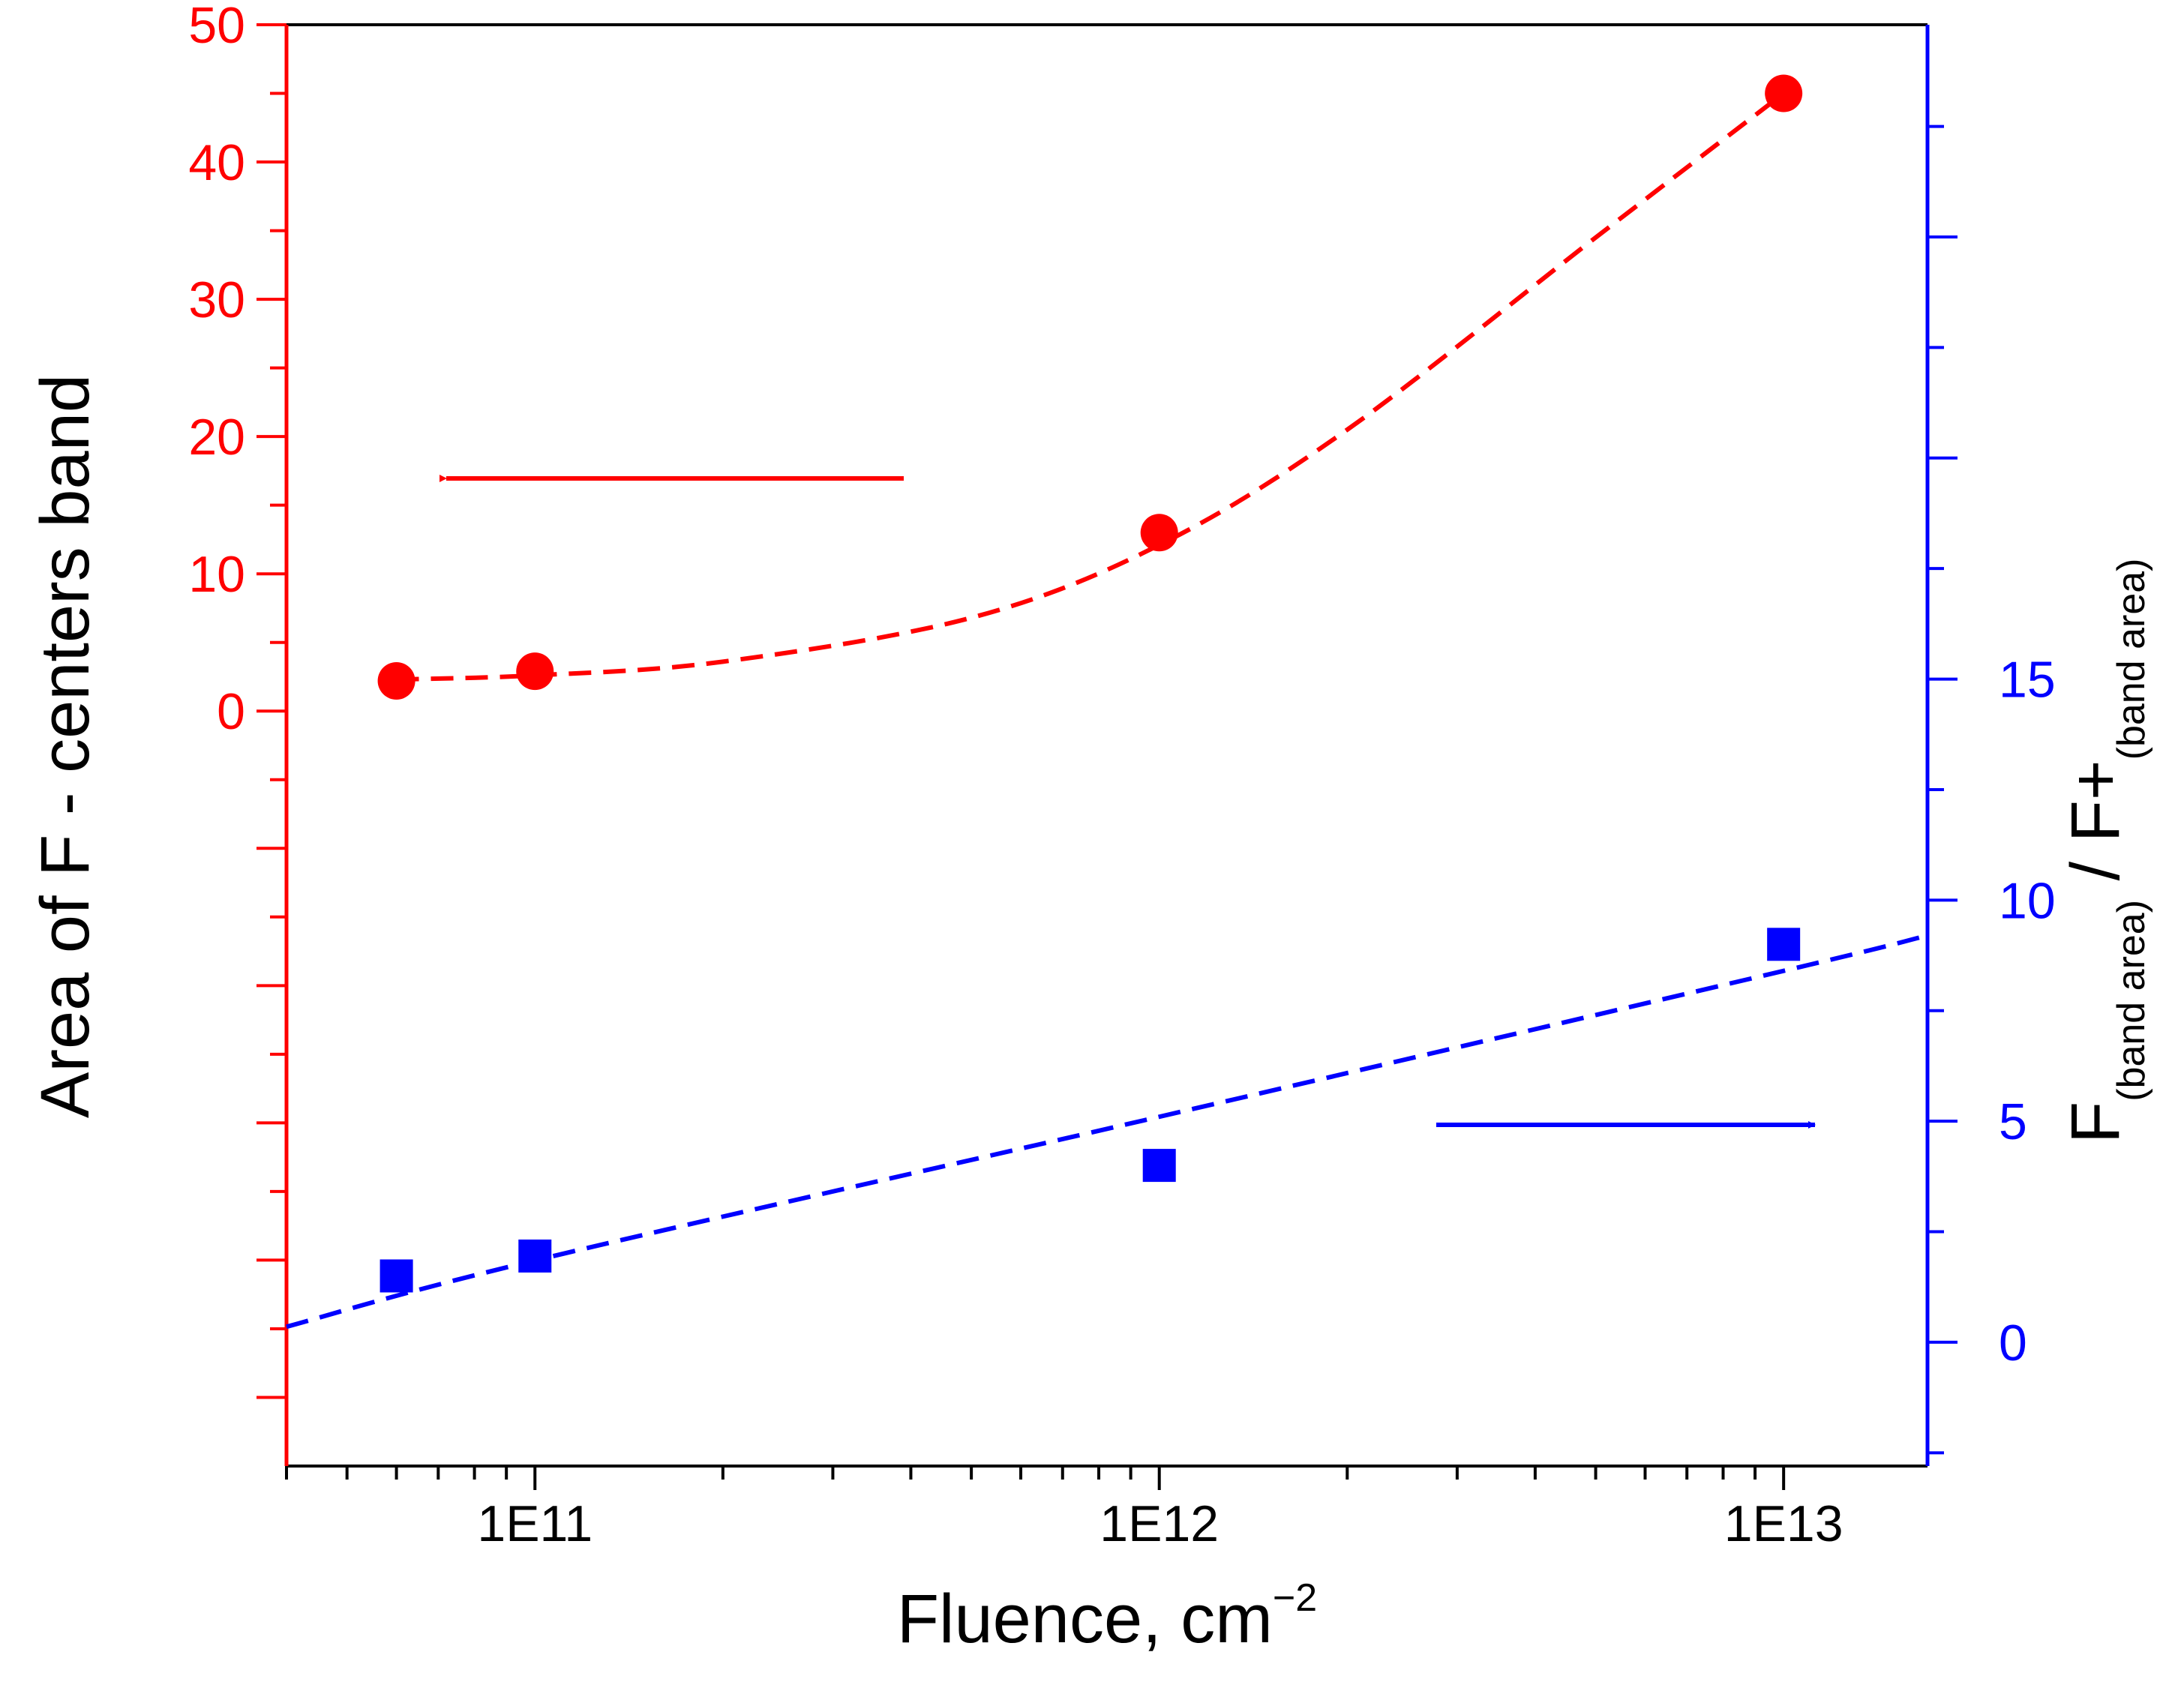 The image size is (2184, 1682). I want to click on x-tick-label: 1E11, so click(534, 1523).